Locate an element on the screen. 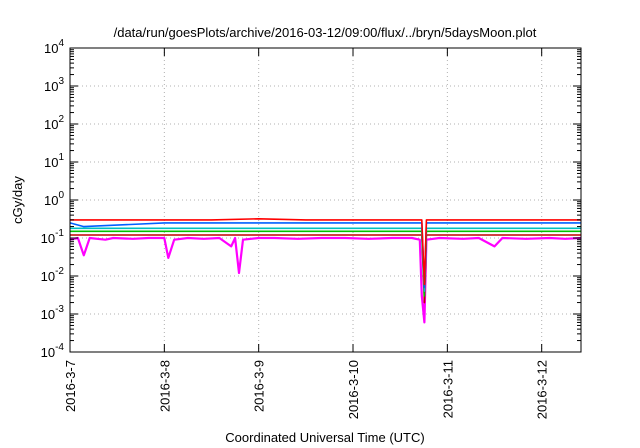 The width and height of the screenshot is (640, 448). x-tick-label: 2016-3-9 is located at coordinates (259, 386).